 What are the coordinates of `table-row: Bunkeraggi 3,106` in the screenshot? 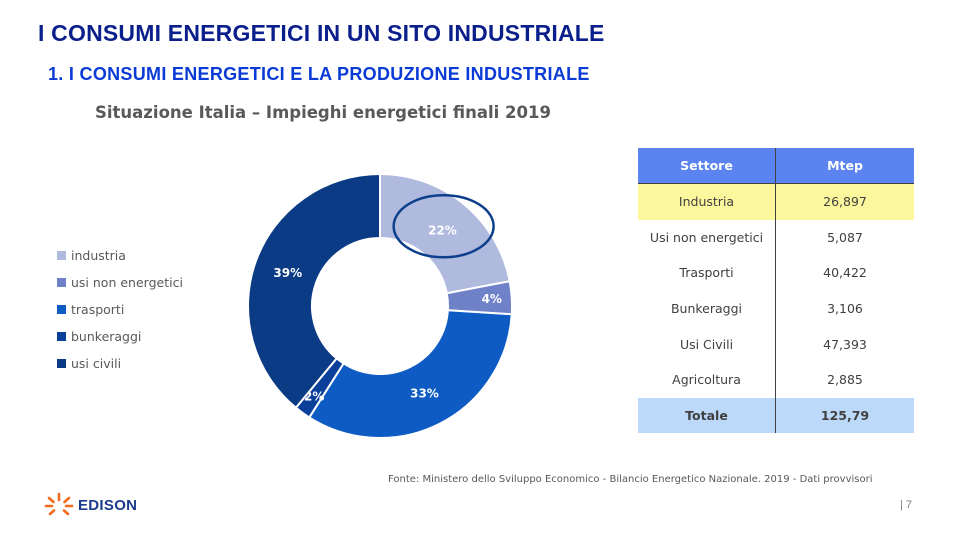 It's located at (776, 308).